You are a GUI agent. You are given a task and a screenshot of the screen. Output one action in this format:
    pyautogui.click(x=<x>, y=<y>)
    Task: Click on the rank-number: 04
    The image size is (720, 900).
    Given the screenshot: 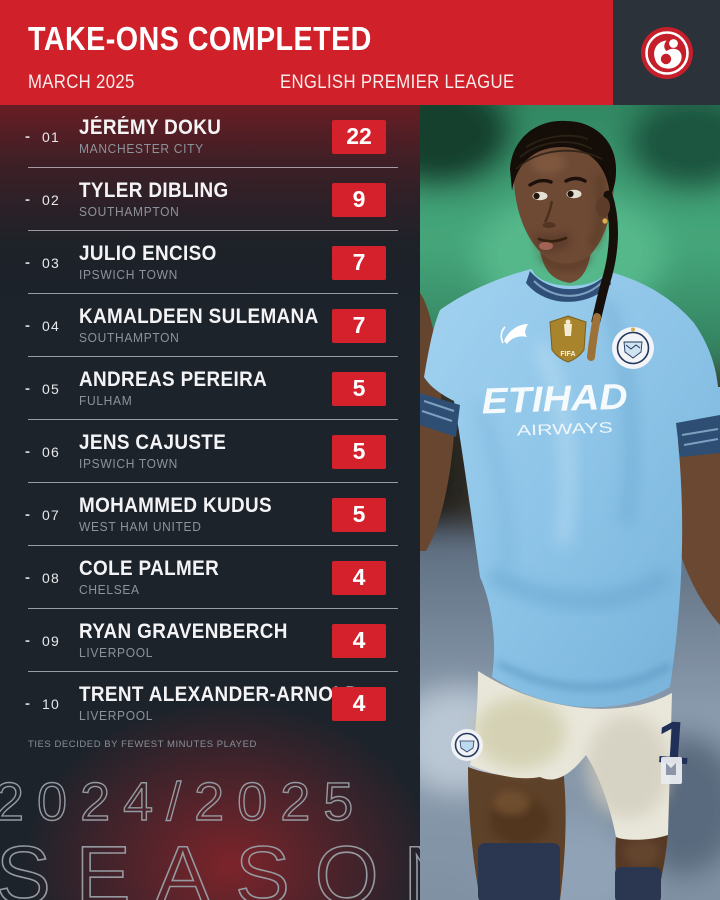 What is the action you would take?
    pyautogui.click(x=51, y=325)
    